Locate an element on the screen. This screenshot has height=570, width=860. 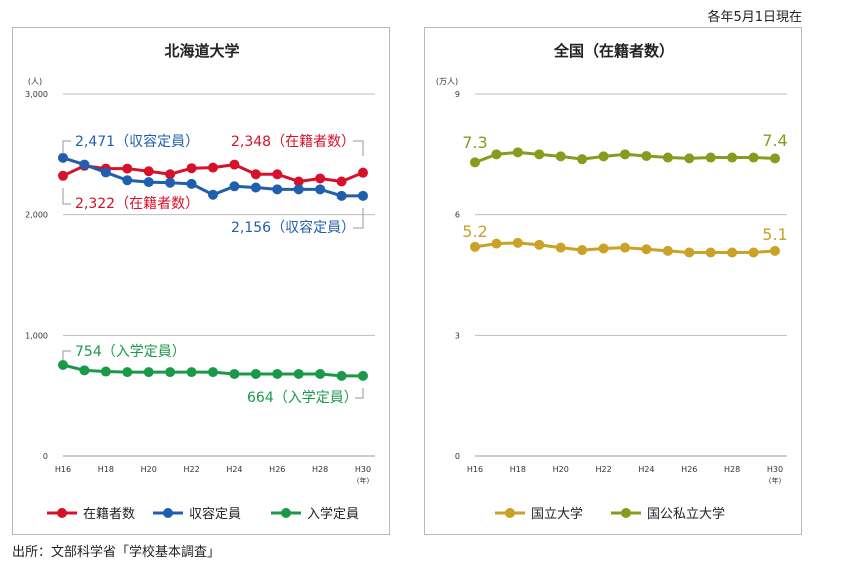
y-tick-label: 6 is located at coordinates (457, 215).